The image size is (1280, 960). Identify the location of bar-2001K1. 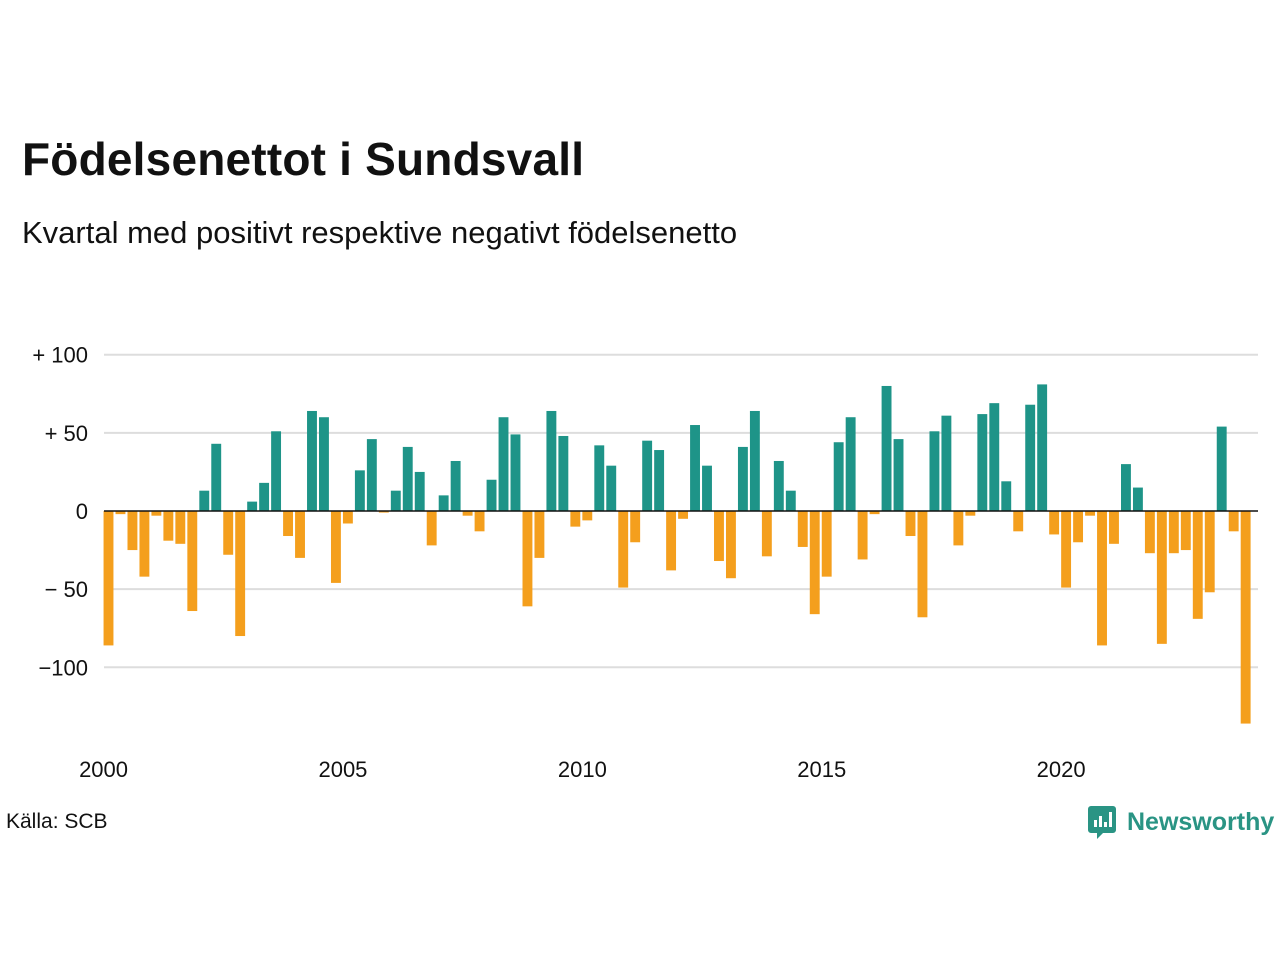
(156, 513).